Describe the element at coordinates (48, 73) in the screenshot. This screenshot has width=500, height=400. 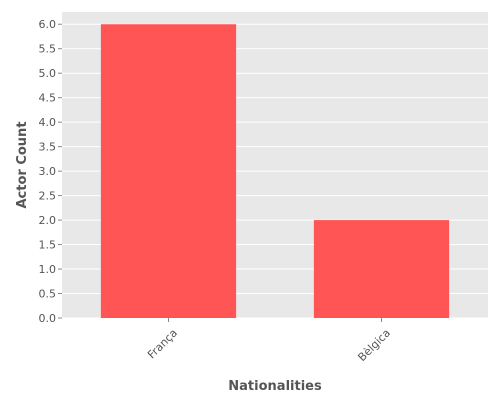
I see `y-tick-label: 5.0` at that location.